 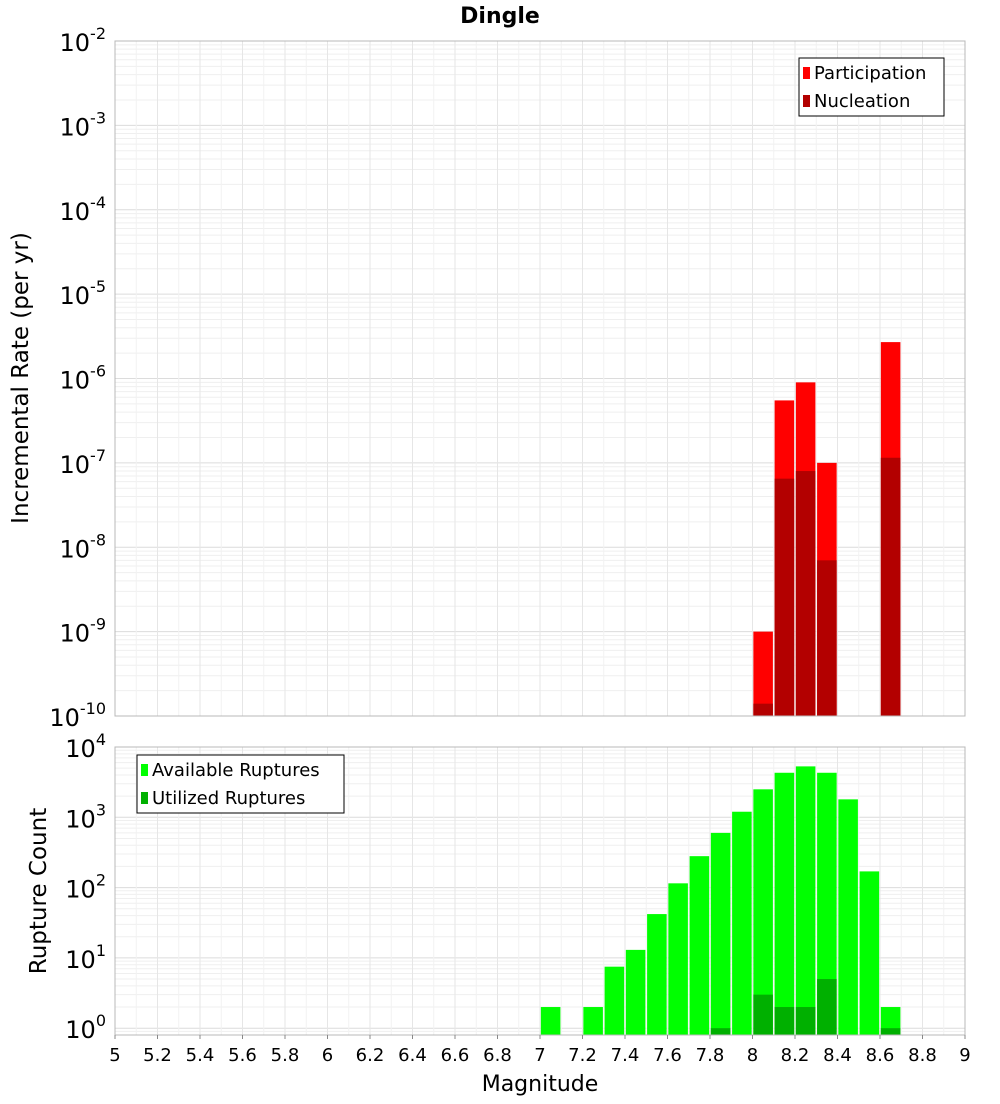 I want to click on y-tick-label: 10¹, so click(x=85, y=957).